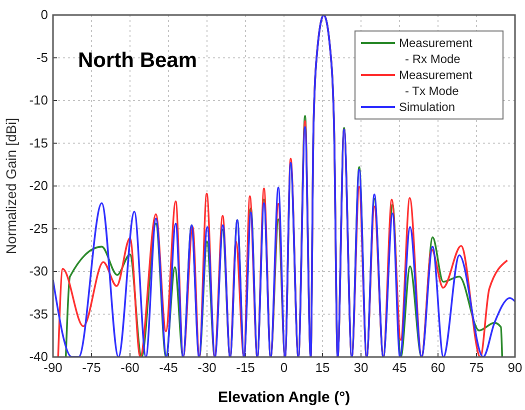 This screenshot has height=410, width=525. I want to click on y-tick-label: -10, so click(38, 100).